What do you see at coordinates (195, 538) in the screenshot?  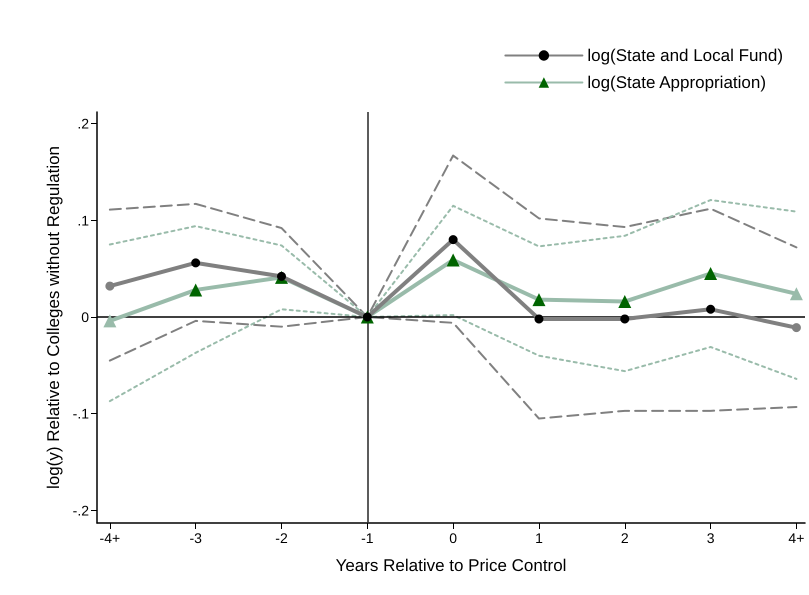 I see `x-tick-label: -3` at bounding box center [195, 538].